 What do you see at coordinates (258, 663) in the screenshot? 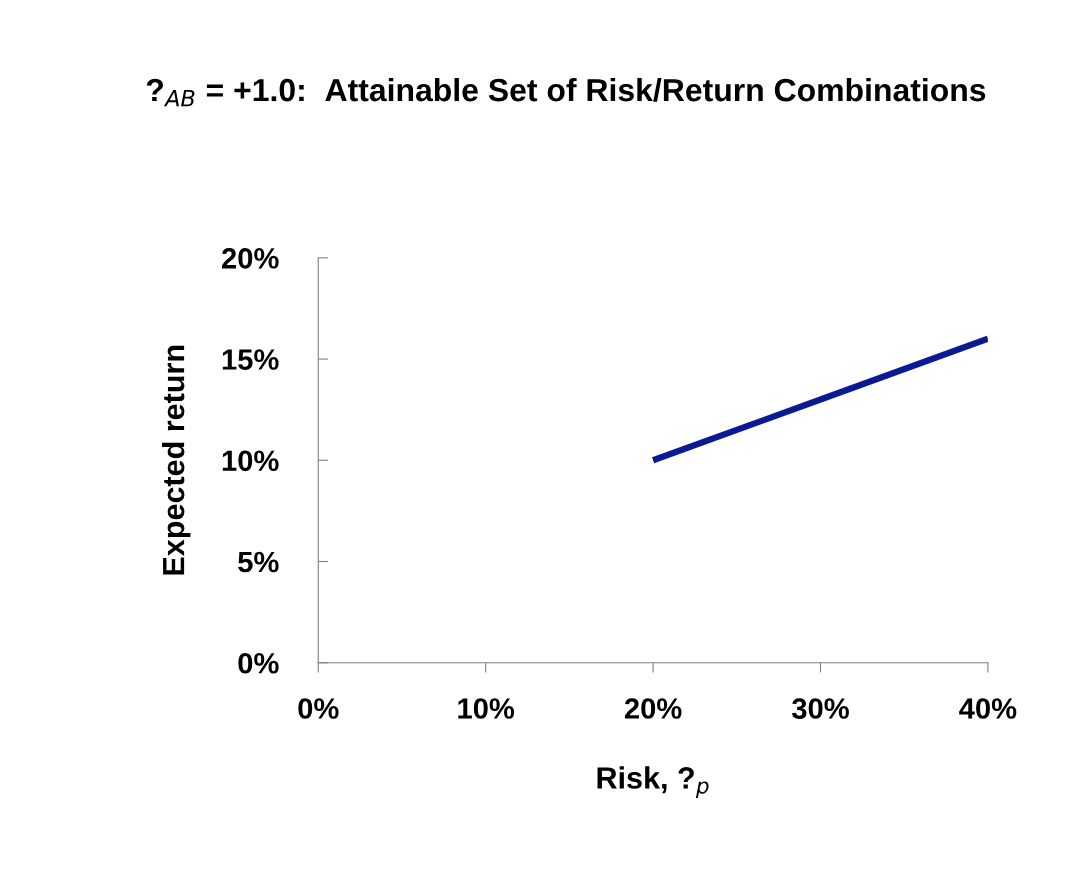
I see `y-tick-label: 0%` at bounding box center [258, 663].